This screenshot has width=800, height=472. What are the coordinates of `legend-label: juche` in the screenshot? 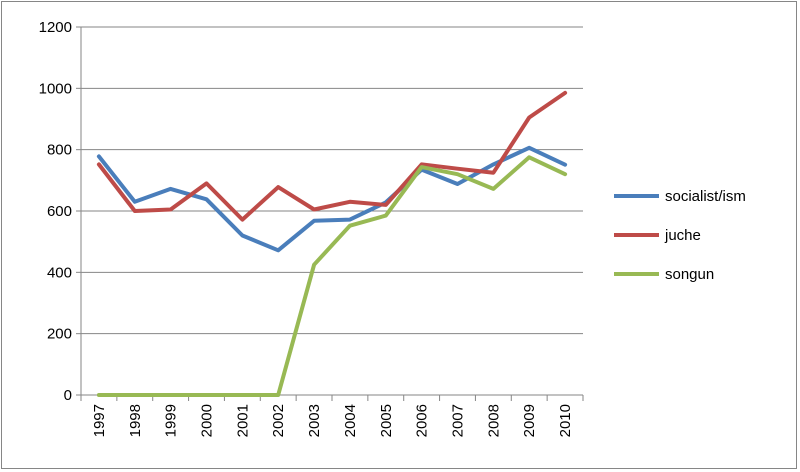 It's located at (682, 235).